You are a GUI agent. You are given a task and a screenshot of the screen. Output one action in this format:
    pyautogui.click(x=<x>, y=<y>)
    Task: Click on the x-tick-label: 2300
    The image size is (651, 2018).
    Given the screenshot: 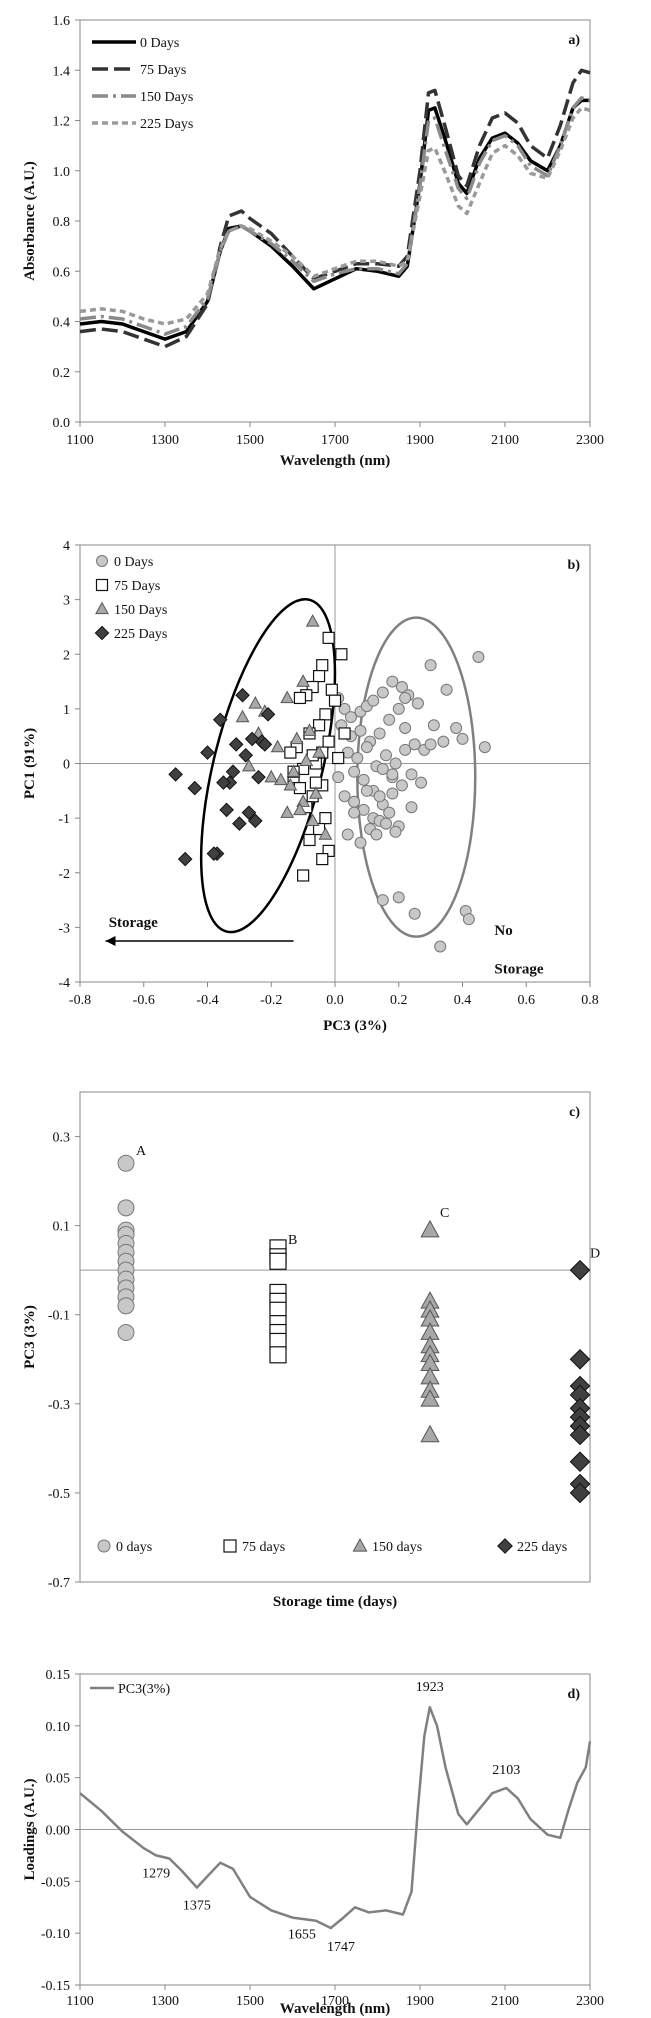 What is the action you would take?
    pyautogui.click(x=590, y=2001)
    